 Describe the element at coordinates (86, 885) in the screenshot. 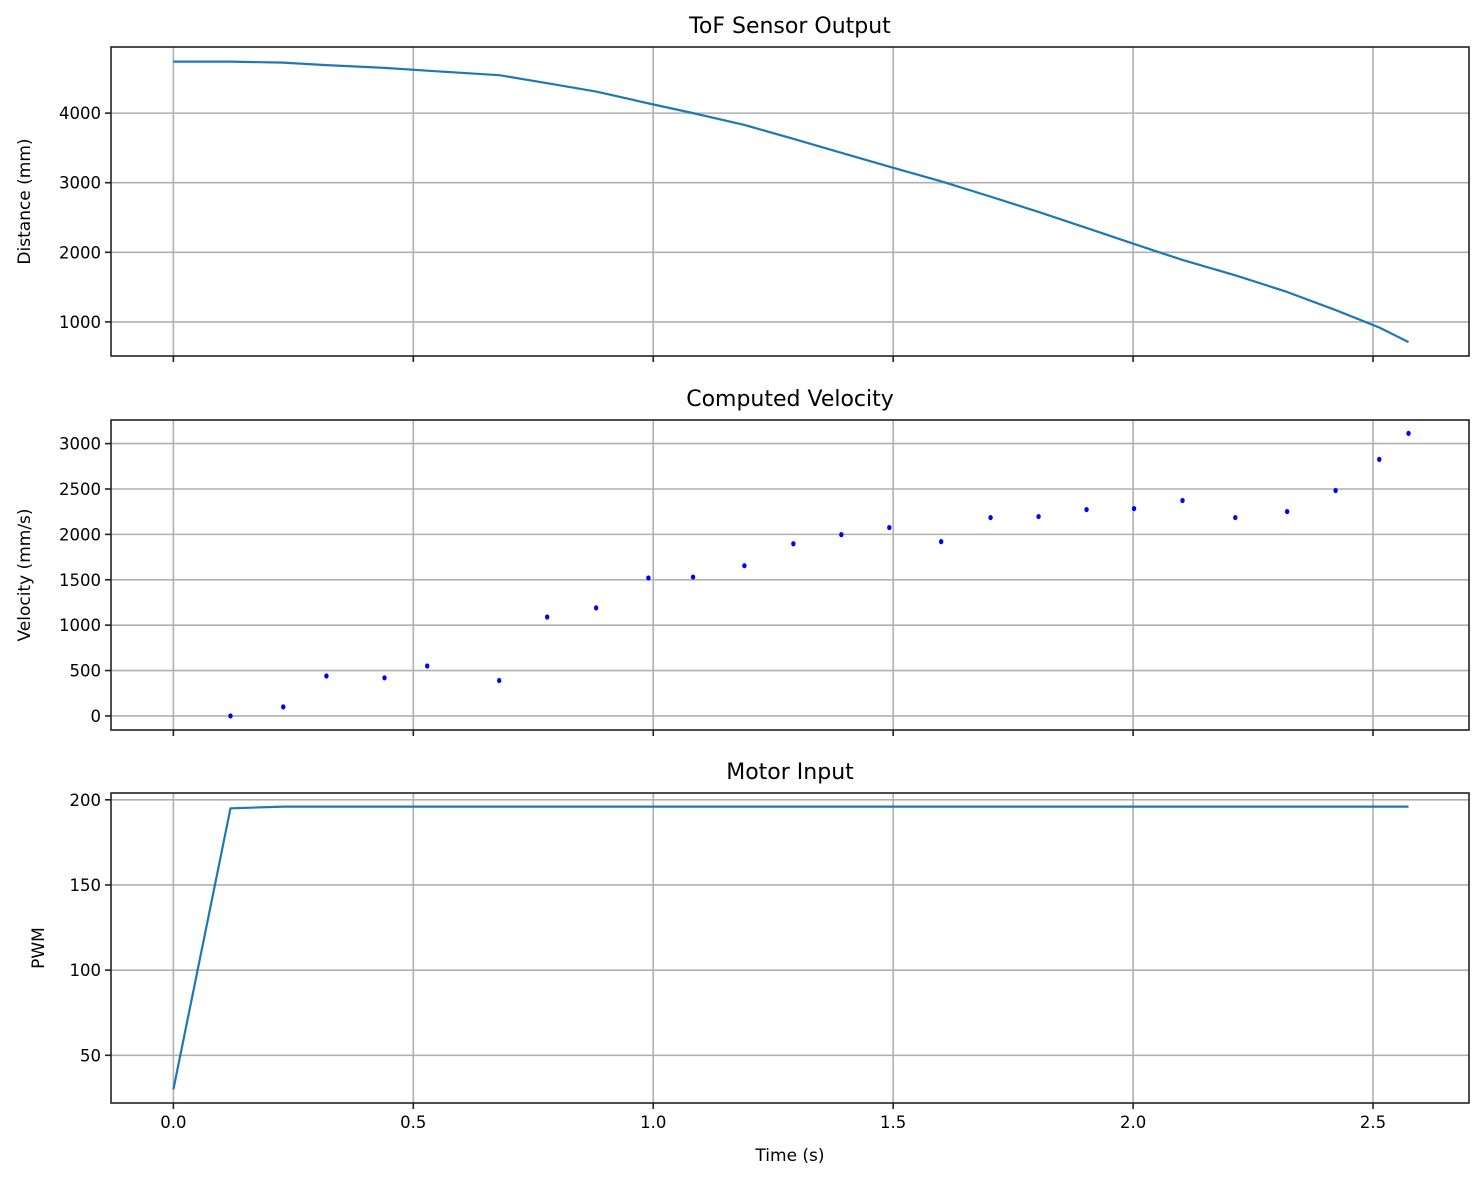

I see `y-tick-label: 150` at that location.